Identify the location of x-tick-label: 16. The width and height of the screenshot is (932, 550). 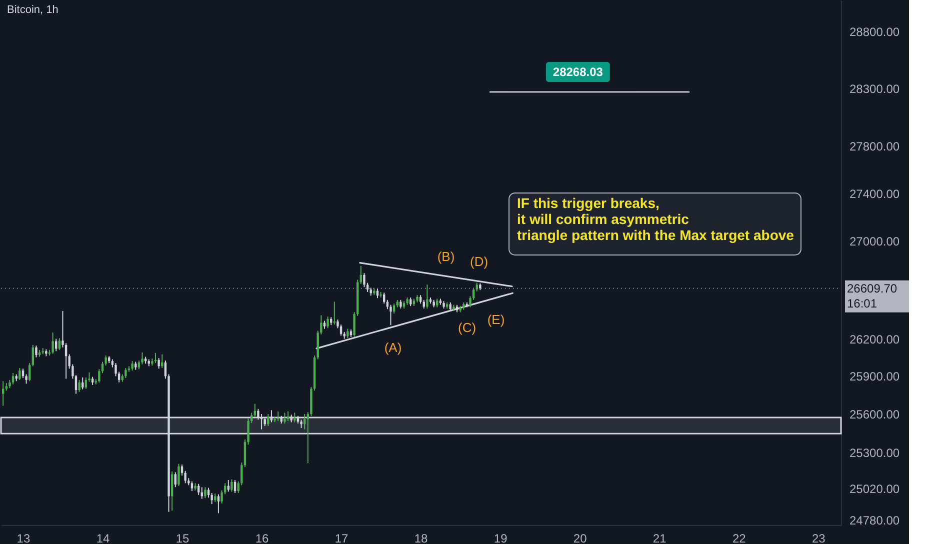
(262, 539).